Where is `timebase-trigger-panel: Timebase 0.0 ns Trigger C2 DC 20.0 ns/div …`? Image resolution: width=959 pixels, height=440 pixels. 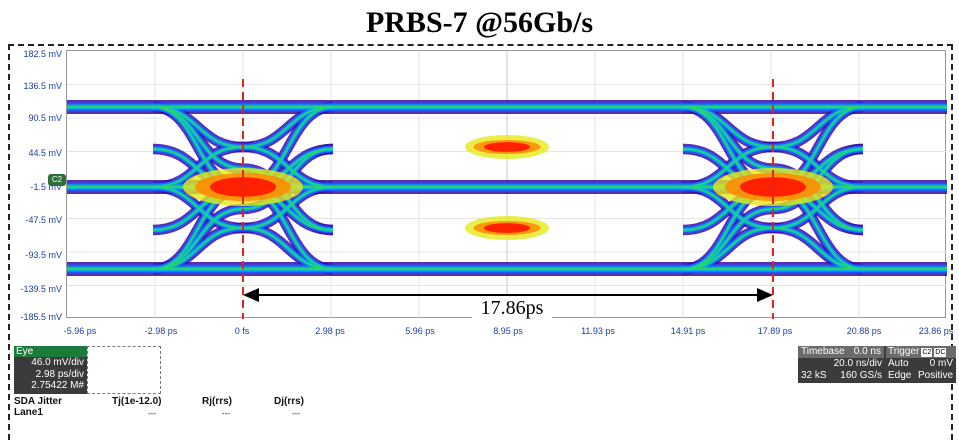 timebase-trigger-panel: Timebase 0.0 ns Trigger C2 DC 20.0 ns/div … is located at coordinates (877, 364).